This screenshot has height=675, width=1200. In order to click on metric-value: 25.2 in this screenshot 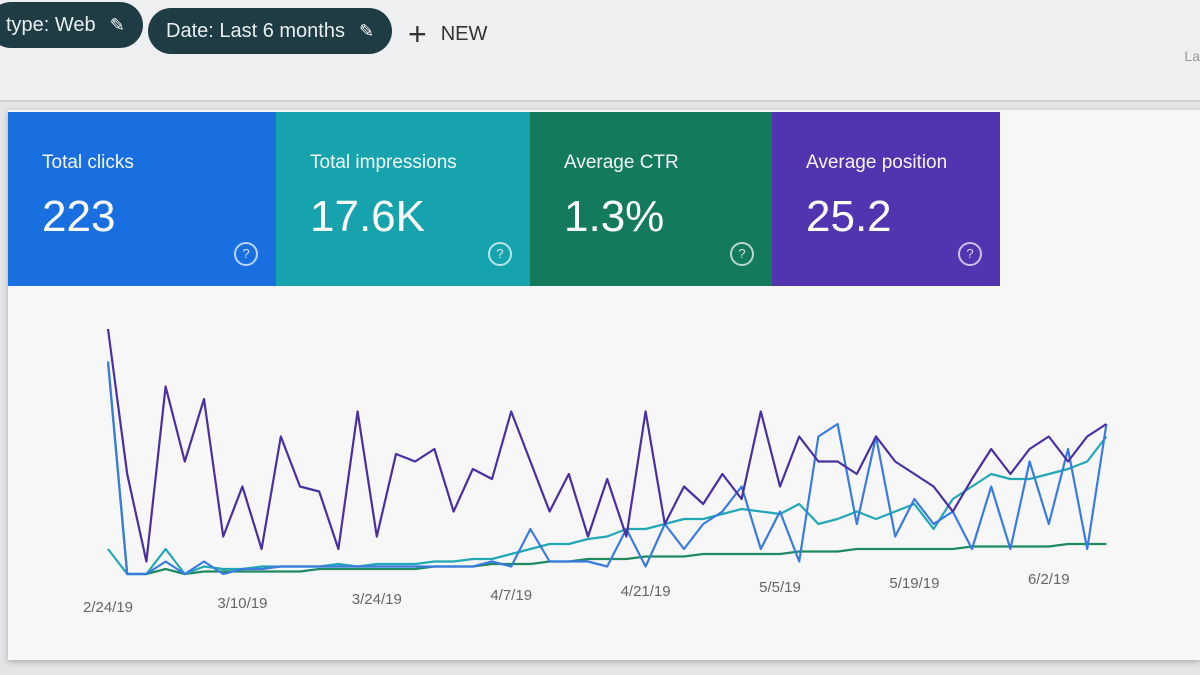, I will do `click(849, 216)`.